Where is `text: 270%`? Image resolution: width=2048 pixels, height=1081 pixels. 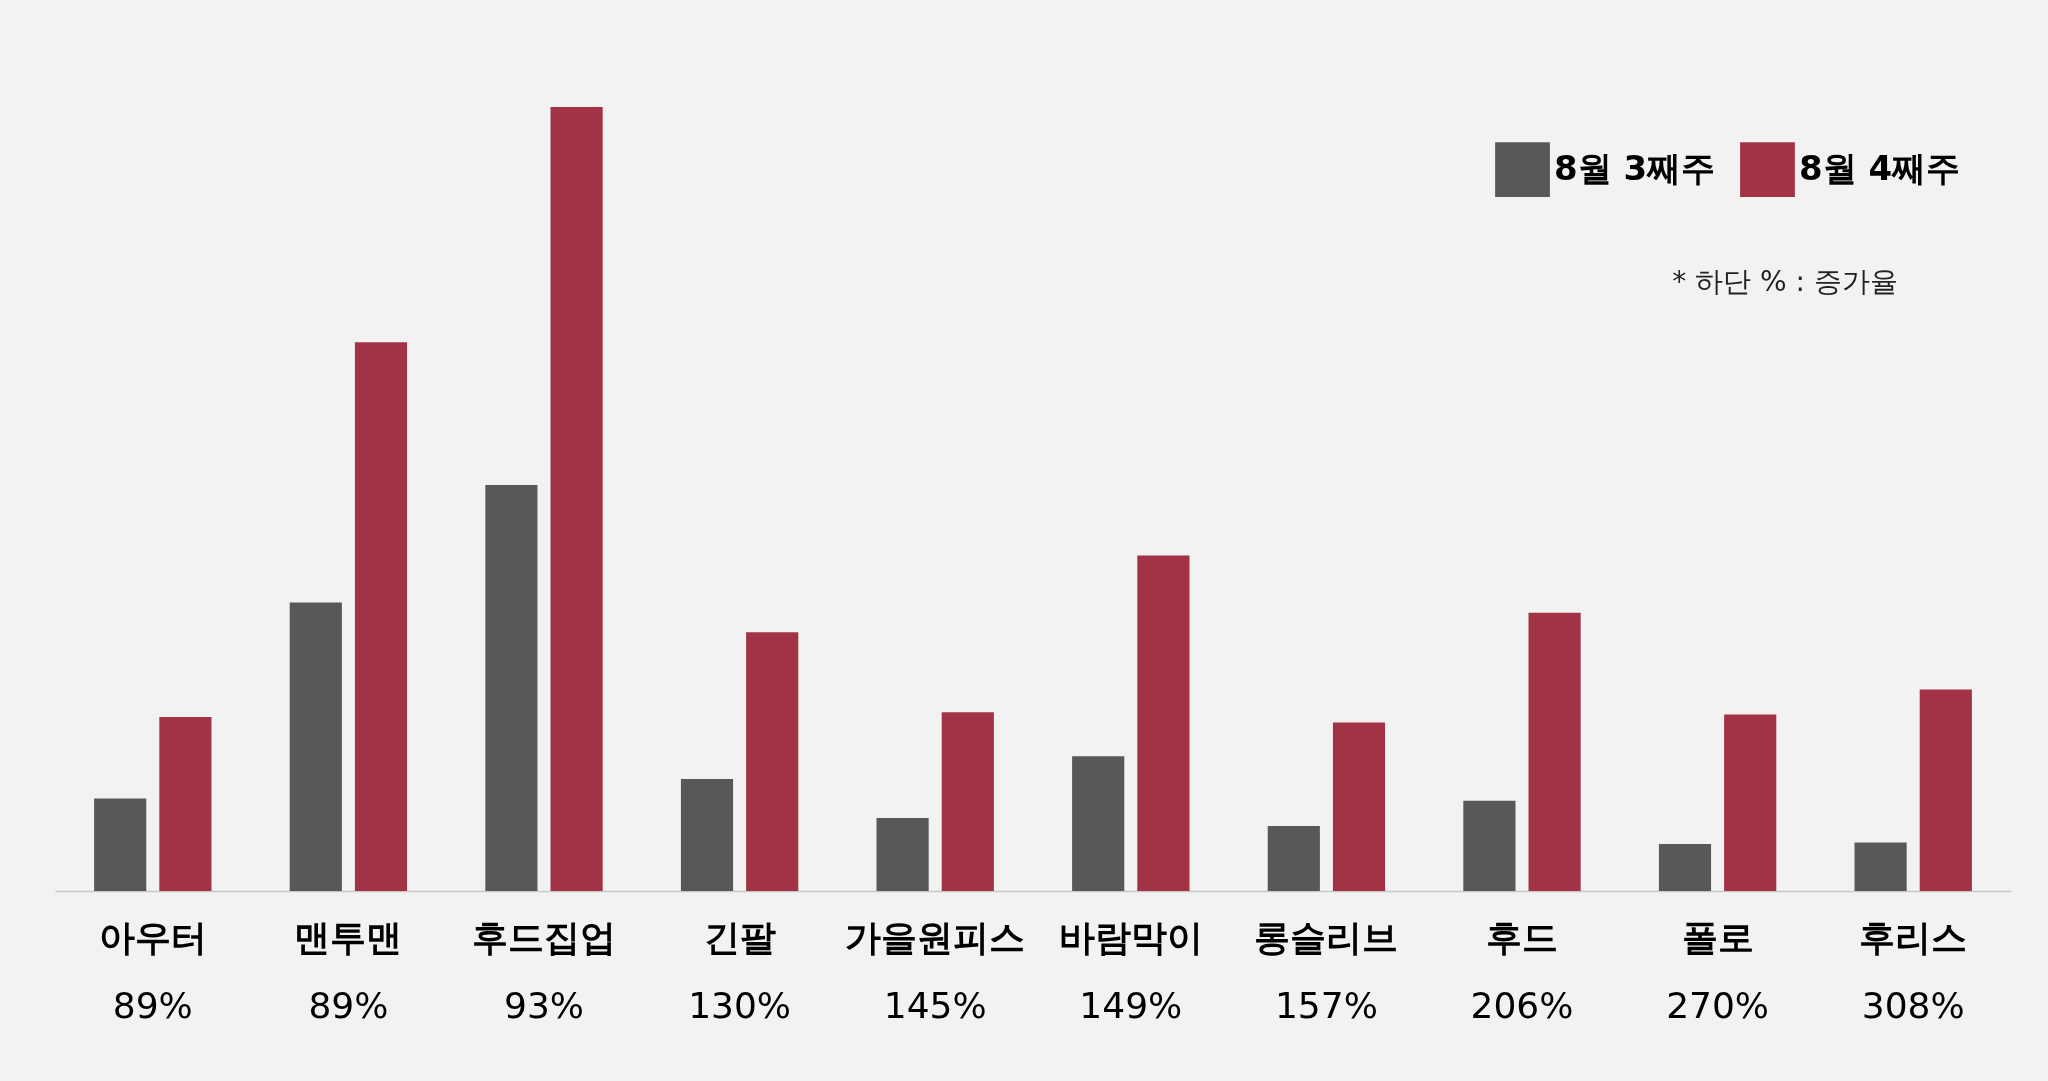
text: 270% is located at coordinates (1718, 1005).